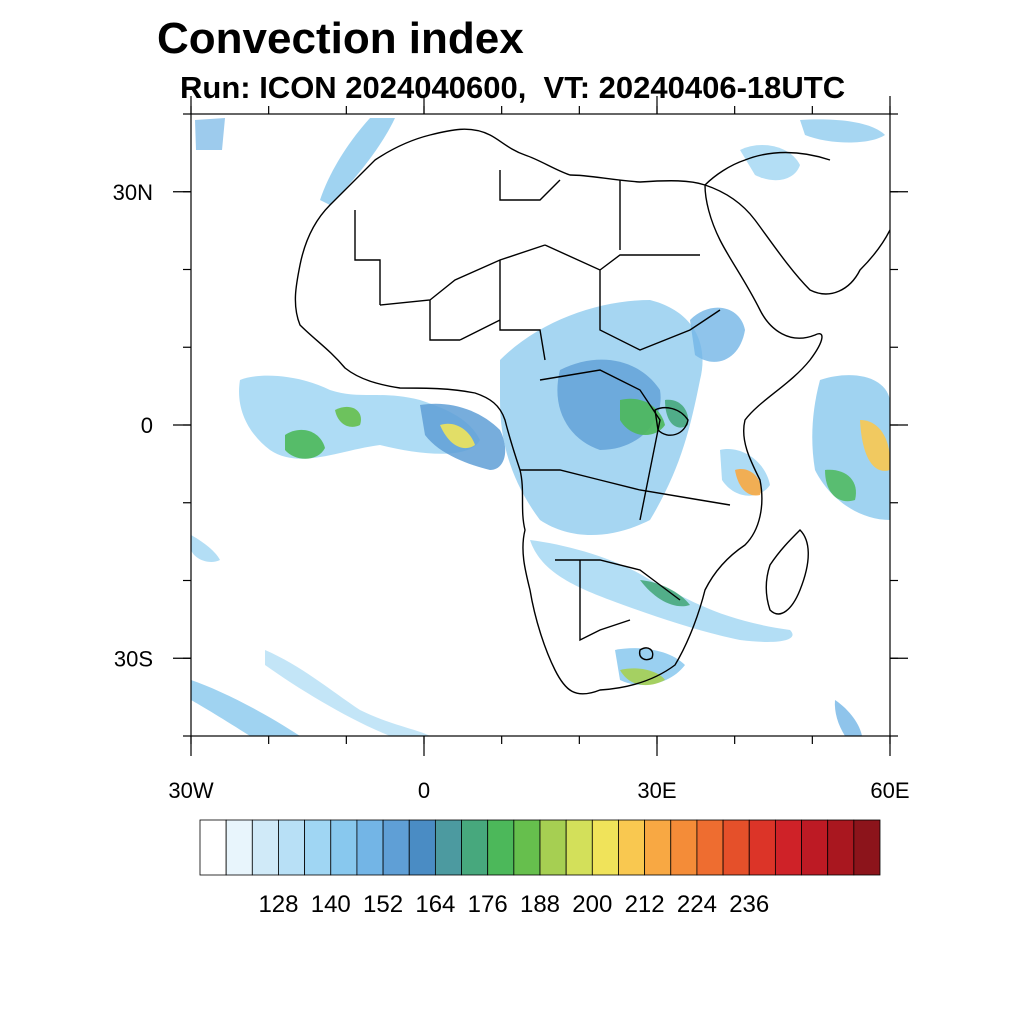 This screenshot has height=1024, width=1024. I want to click on lon-tick-label: 60E, so click(889, 790).